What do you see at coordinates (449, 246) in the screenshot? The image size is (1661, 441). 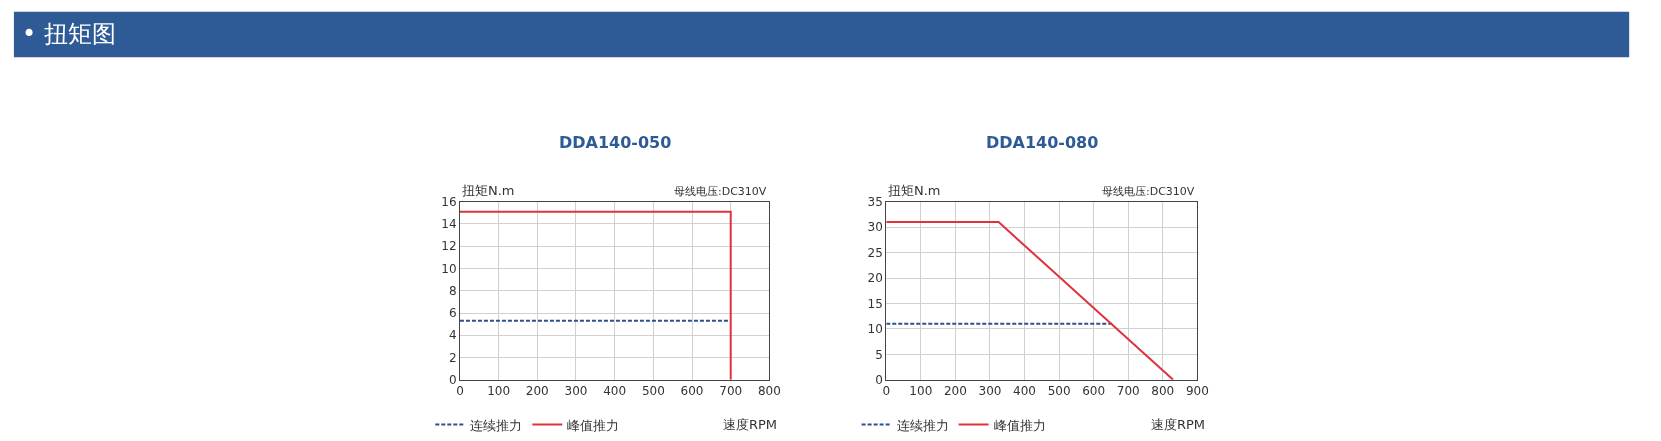 I see `y-tick-label: 12` at bounding box center [449, 246].